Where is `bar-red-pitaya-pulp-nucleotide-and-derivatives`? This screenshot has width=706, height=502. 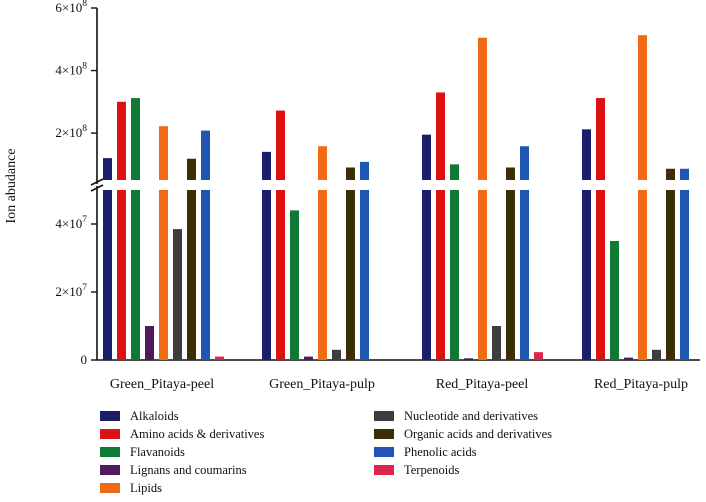
bar-red-pitaya-pulp-nucleotide-and-derivatives is located at coordinates (656, 354).